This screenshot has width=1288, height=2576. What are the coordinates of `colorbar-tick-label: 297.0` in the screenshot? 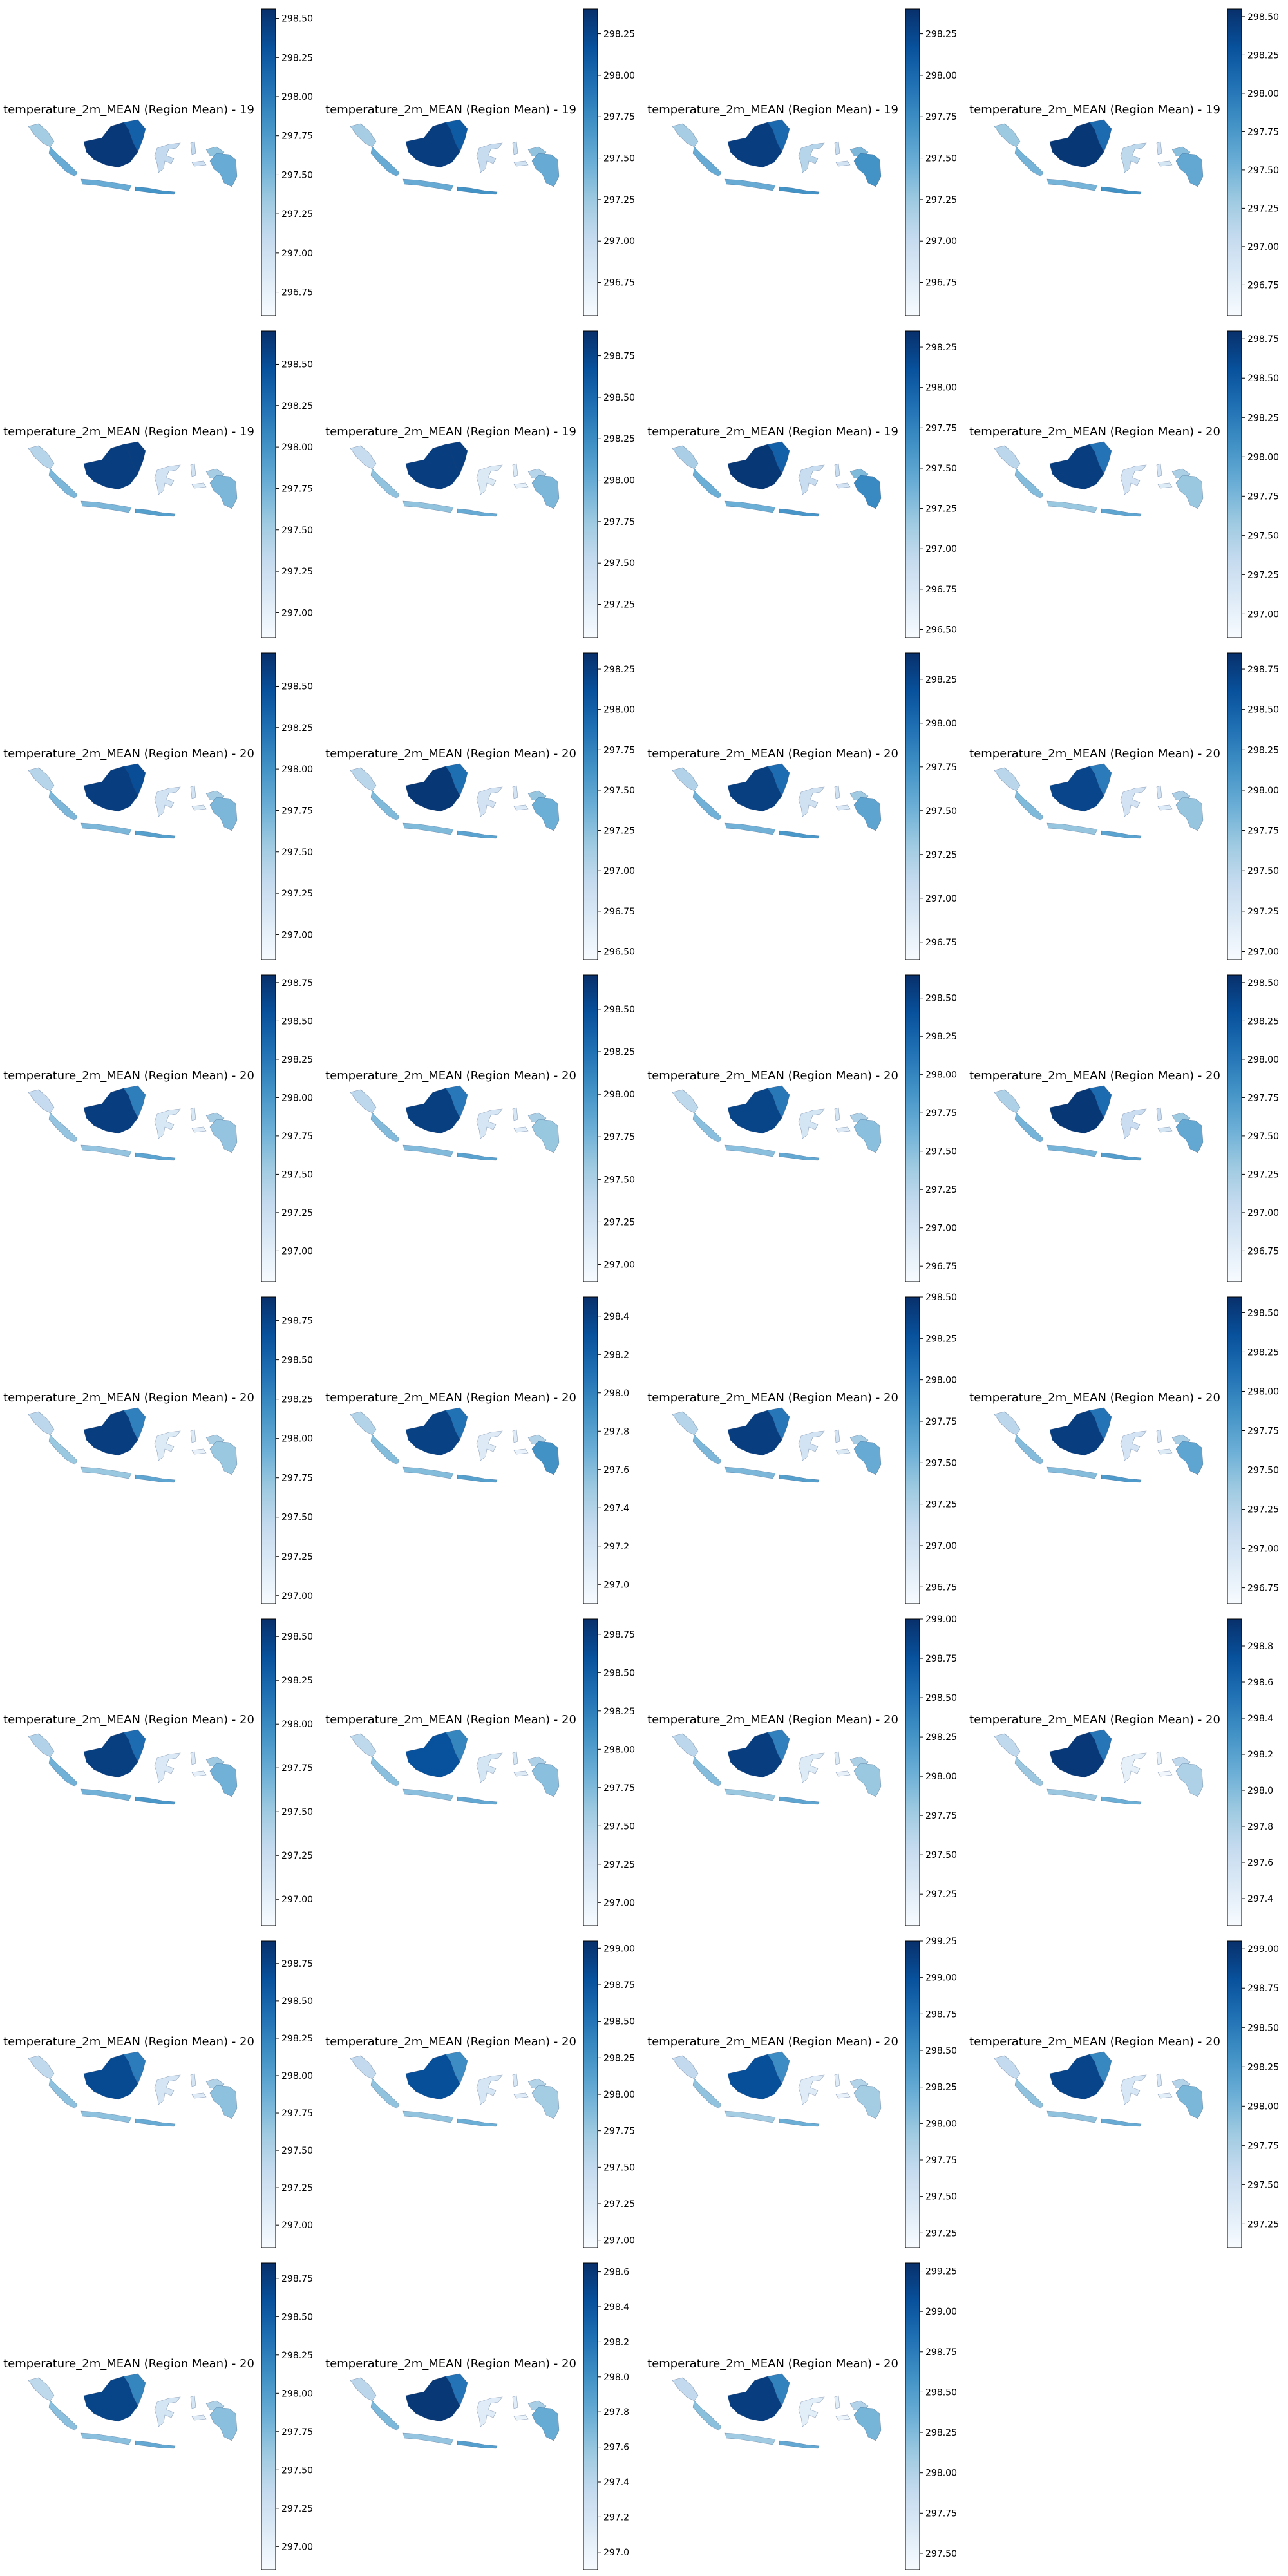 It's located at (616, 1585).